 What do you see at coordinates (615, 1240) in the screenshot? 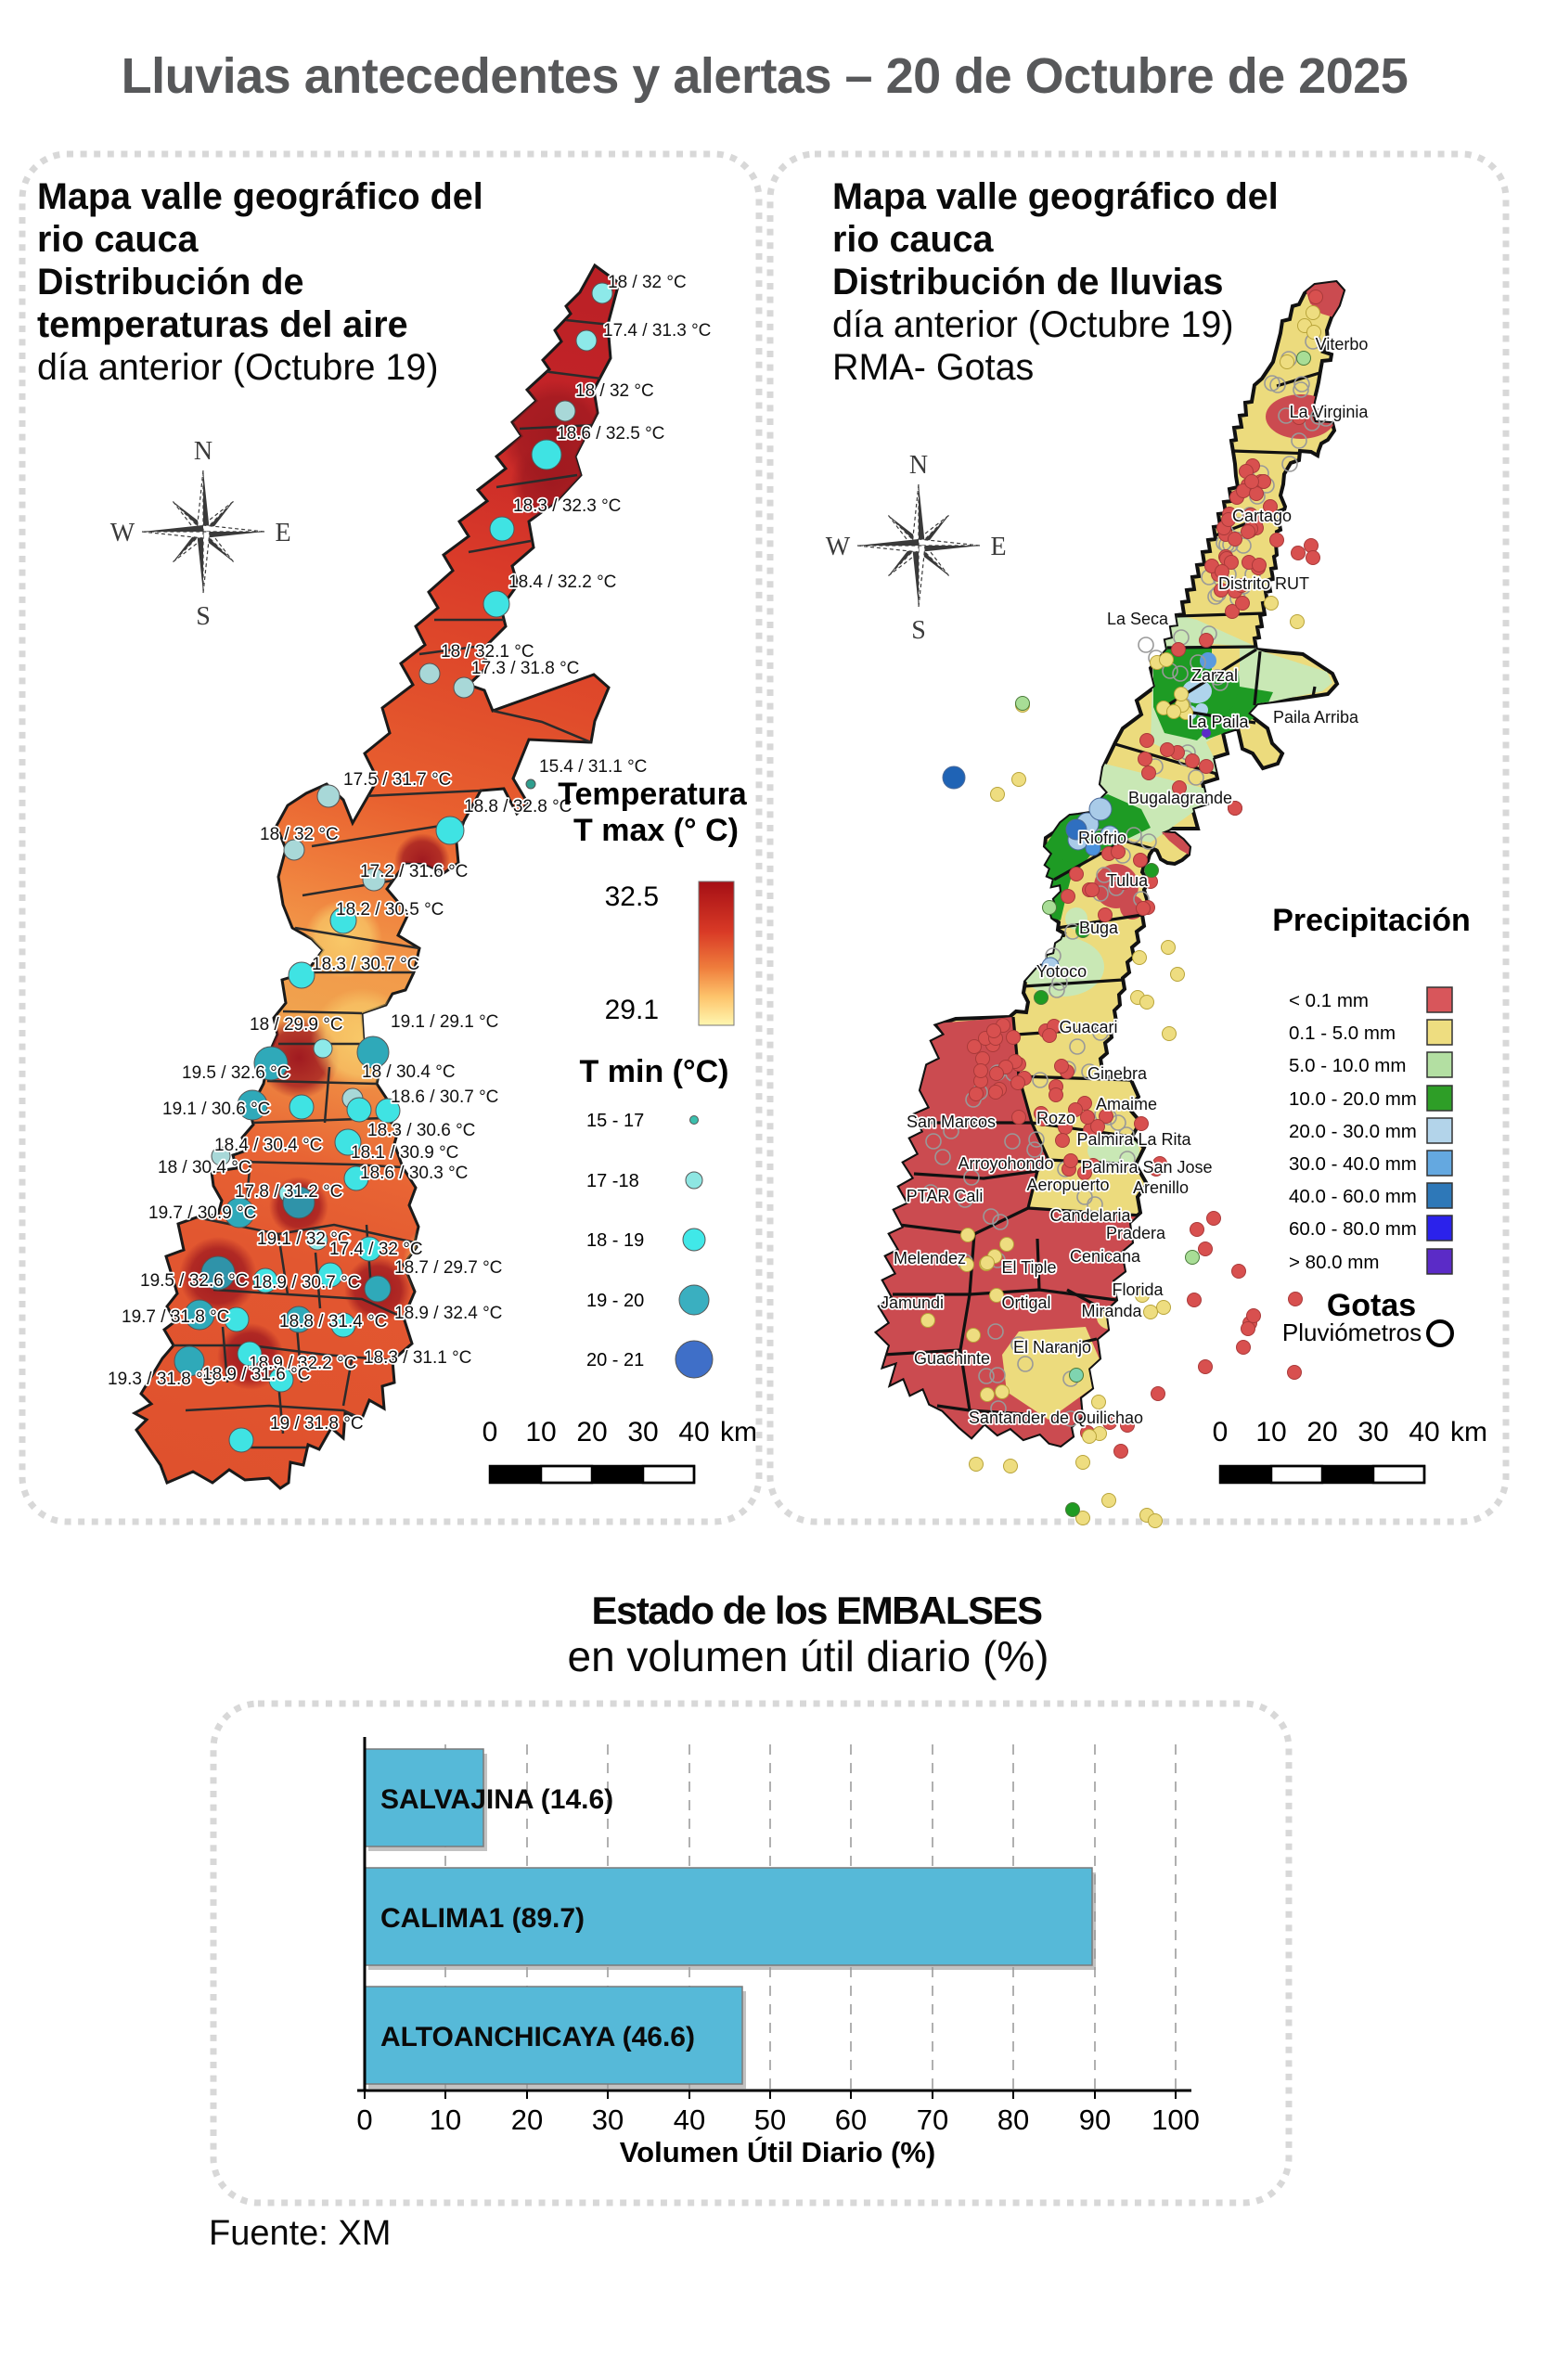
I see `svg-text: 18 - 19` at bounding box center [615, 1240].